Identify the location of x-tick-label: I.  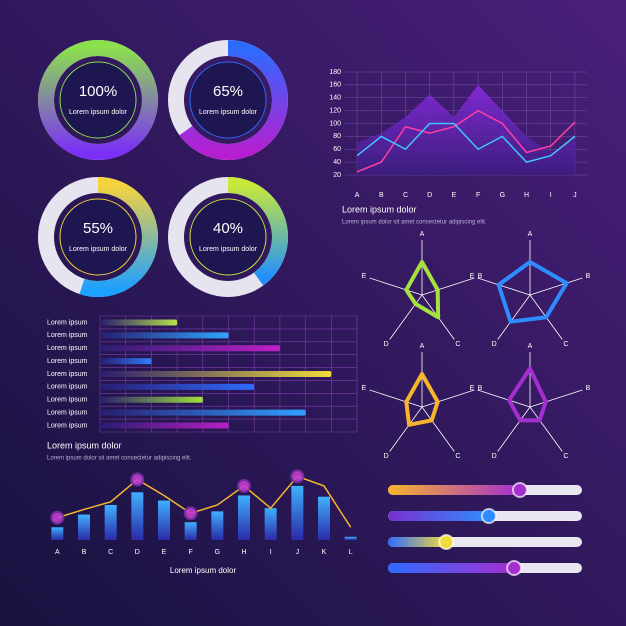
(271, 552).